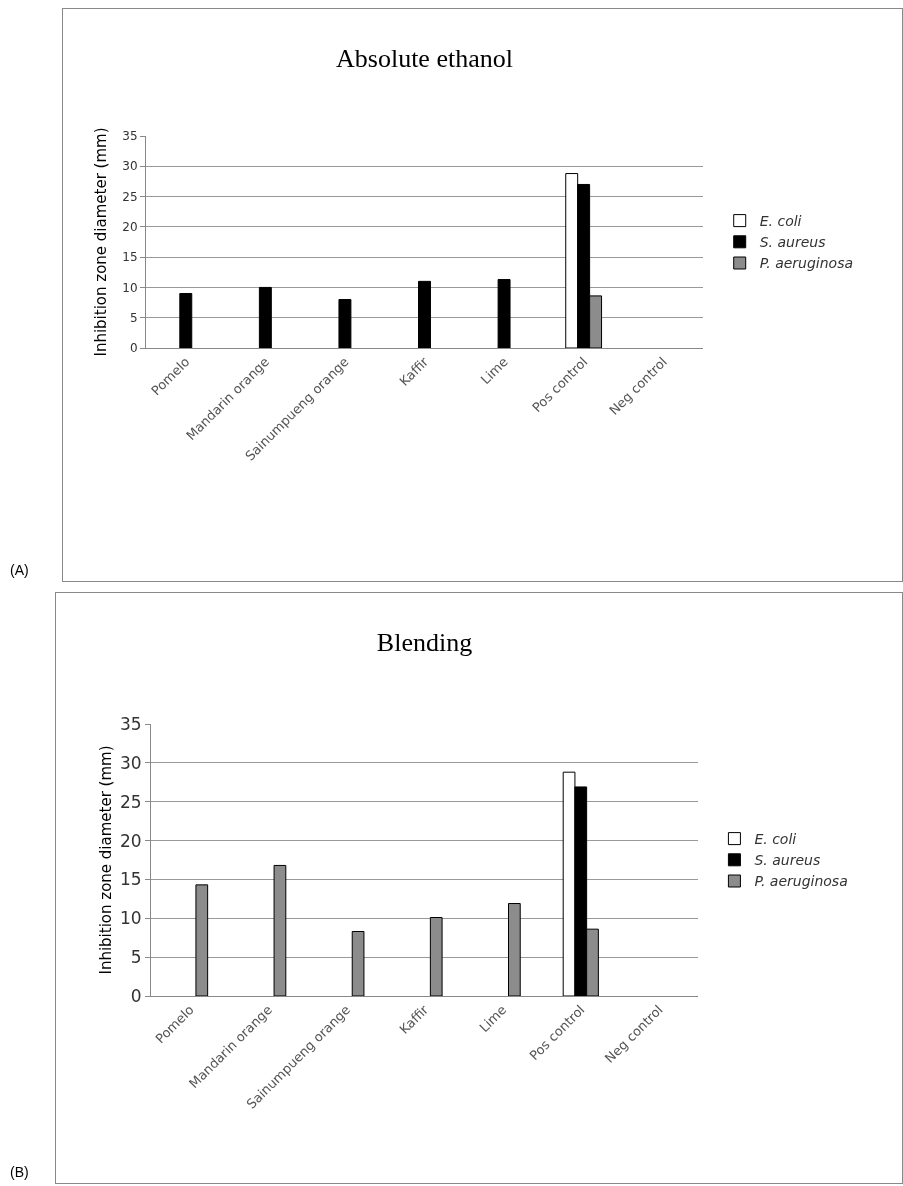 The width and height of the screenshot is (903, 1186). Describe the element at coordinates (424, 642) in the screenshot. I see `chart-title: Blending` at that location.